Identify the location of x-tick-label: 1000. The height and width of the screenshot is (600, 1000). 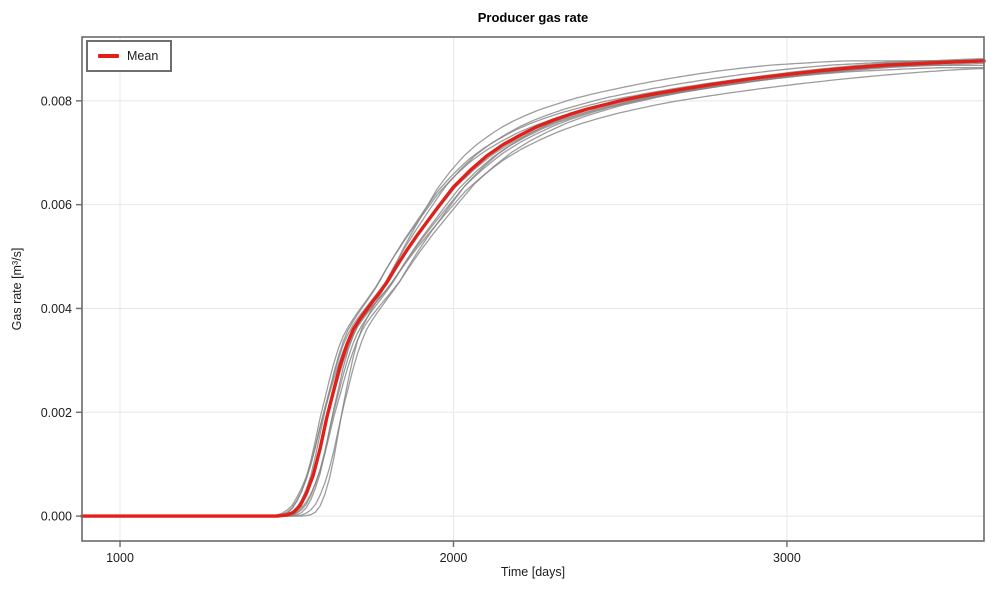
(120, 558).